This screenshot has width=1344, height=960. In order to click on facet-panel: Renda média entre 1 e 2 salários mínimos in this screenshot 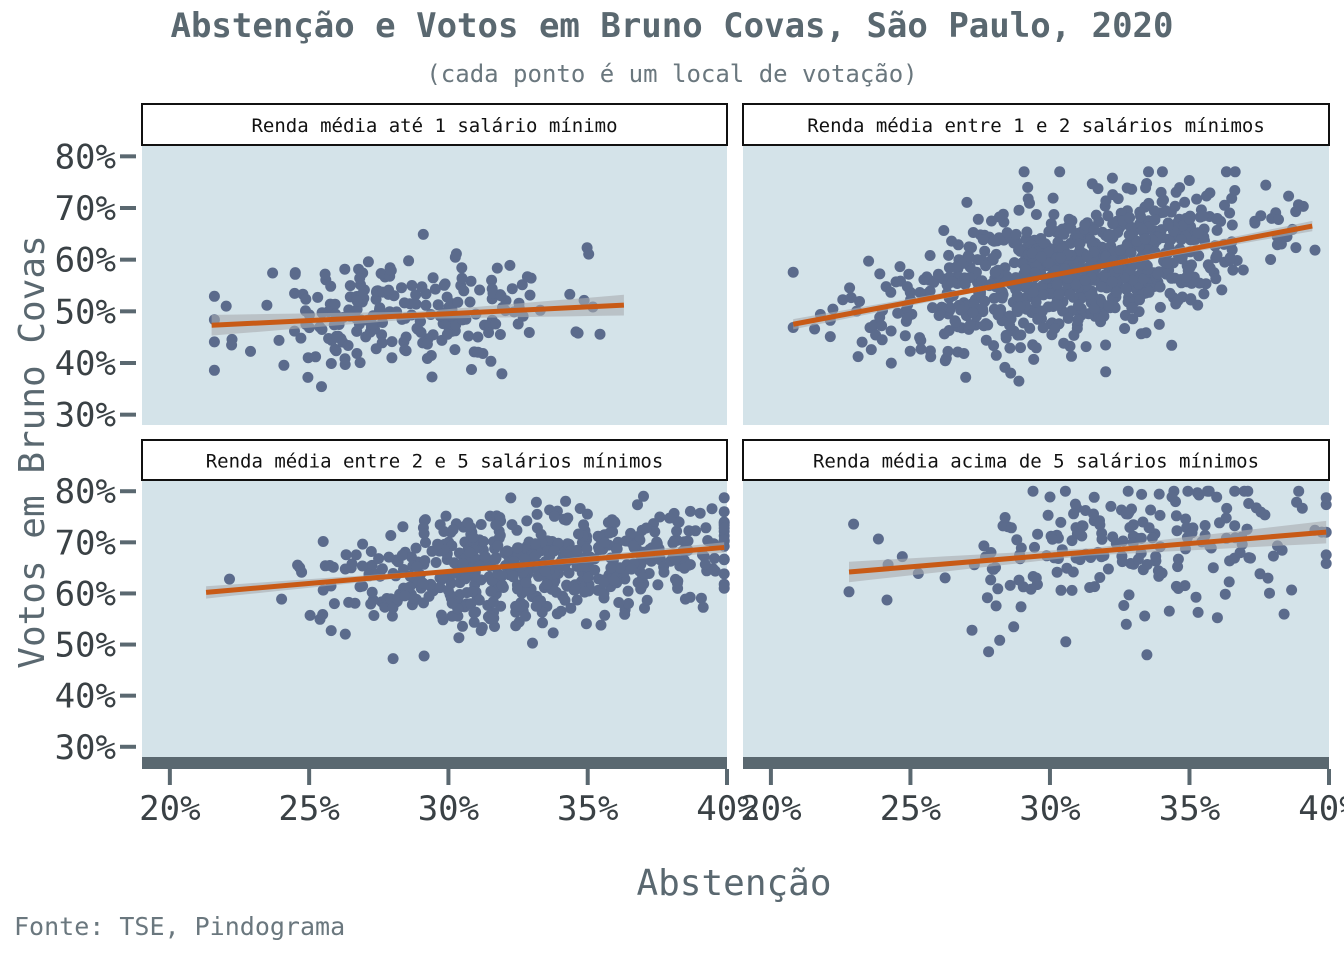, I will do `click(1036, 264)`.